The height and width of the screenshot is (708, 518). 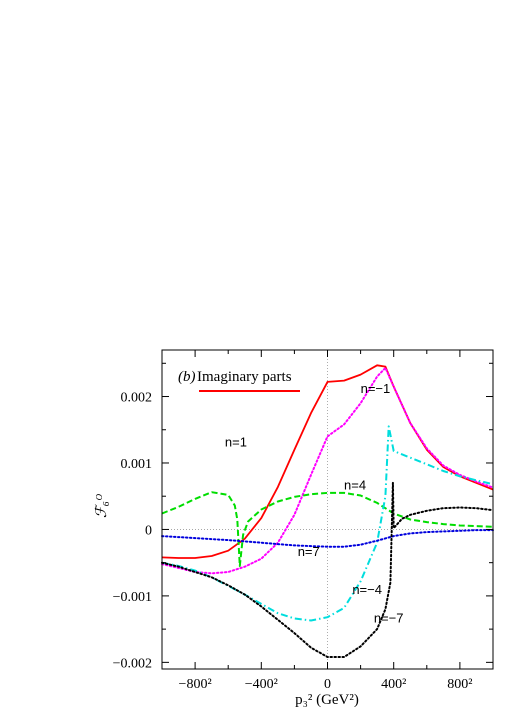 What do you see at coordinates (236, 441) in the screenshot?
I see `series-label-n-1: n=1` at bounding box center [236, 441].